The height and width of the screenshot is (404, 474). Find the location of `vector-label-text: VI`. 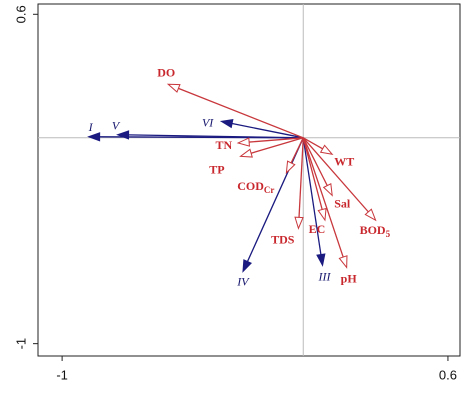

vector-label-text: VI is located at coordinates (208, 122).